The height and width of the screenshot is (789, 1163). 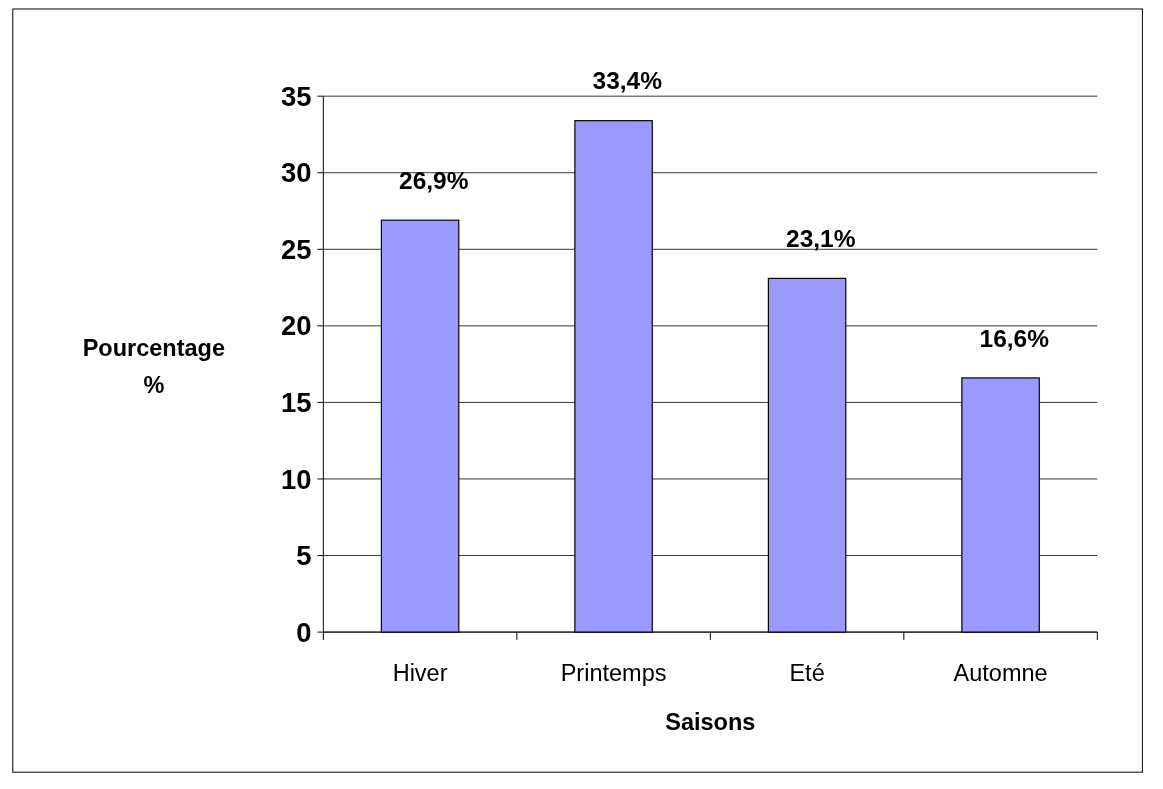 I want to click on y-tick-label: 30, so click(x=296, y=173).